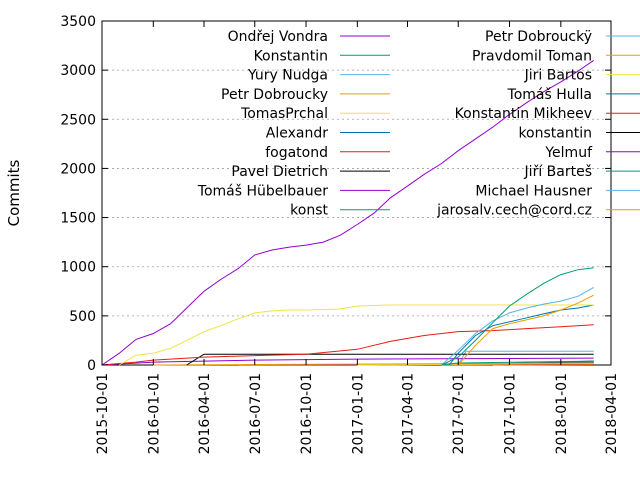 Image resolution: width=640 pixels, height=480 pixels. I want to click on series-line-konstantin-mikheev, so click(517, 364).